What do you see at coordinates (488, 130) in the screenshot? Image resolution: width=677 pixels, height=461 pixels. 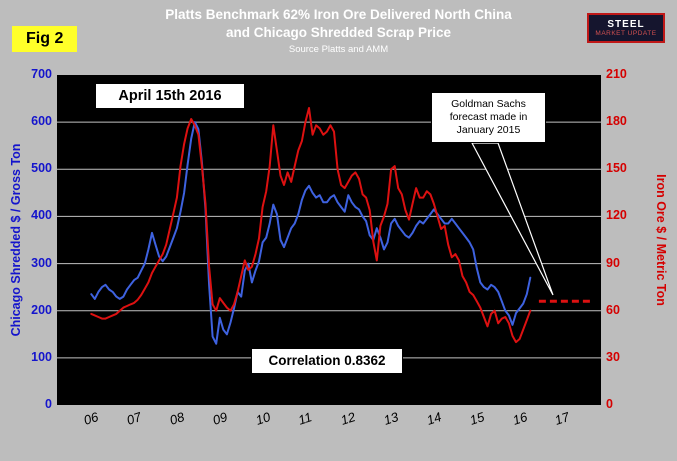 I see `forecast-annotation-line3: January 2015` at bounding box center [488, 130].